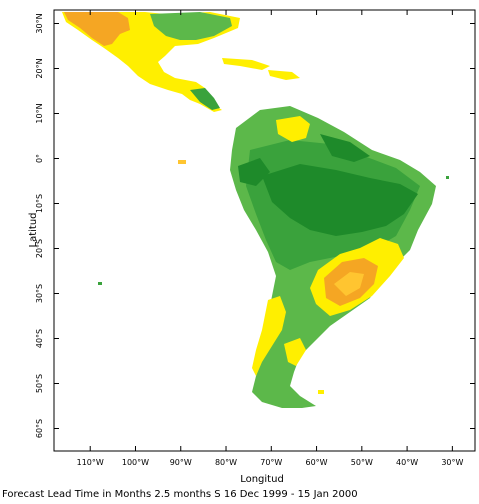  Describe the element at coordinates (39, 338) in the screenshot. I see `lat-tick-label: 40°S` at that location.